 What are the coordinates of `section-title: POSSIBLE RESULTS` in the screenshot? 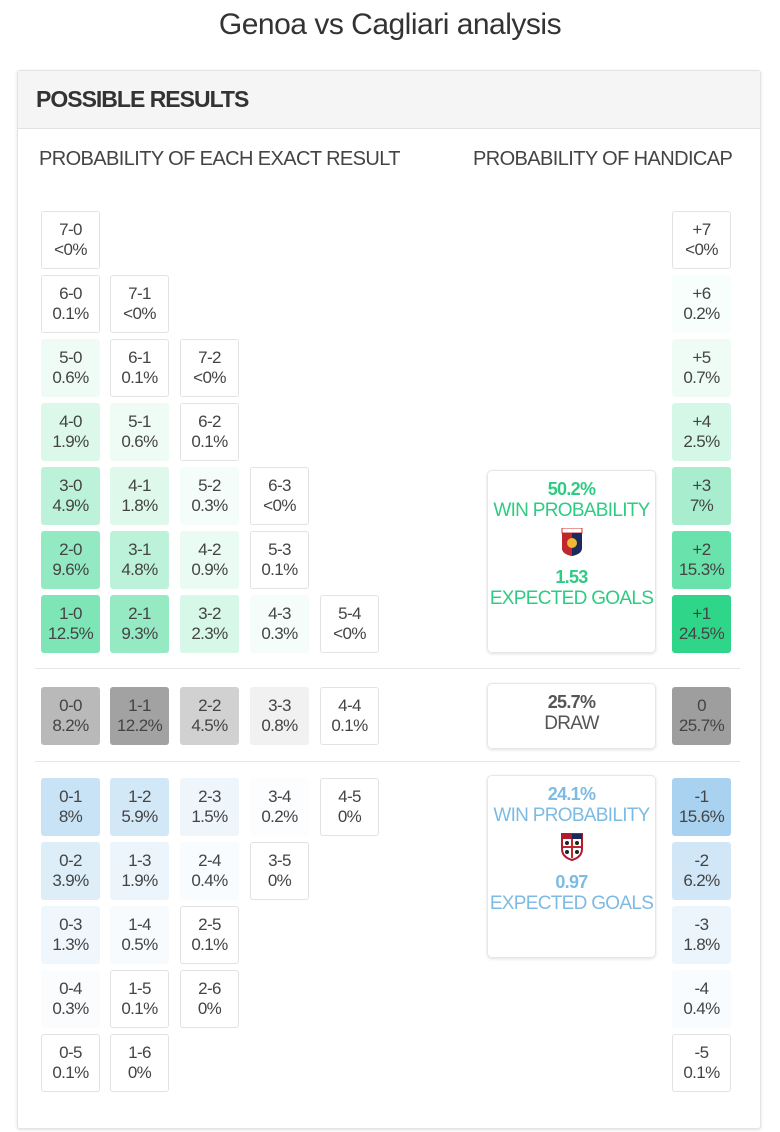 It's located at (389, 100).